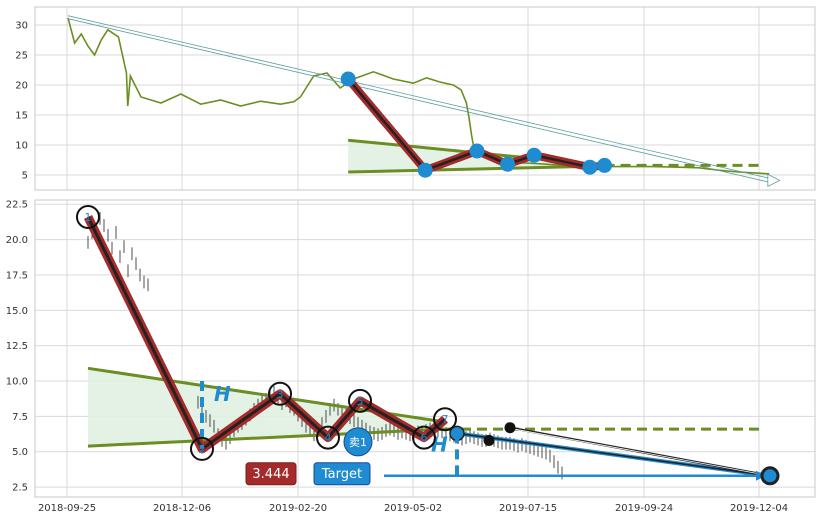 Image resolution: width=822 pixels, height=524 pixels. I want to click on top-ytick-label: 25, so click(21, 56).